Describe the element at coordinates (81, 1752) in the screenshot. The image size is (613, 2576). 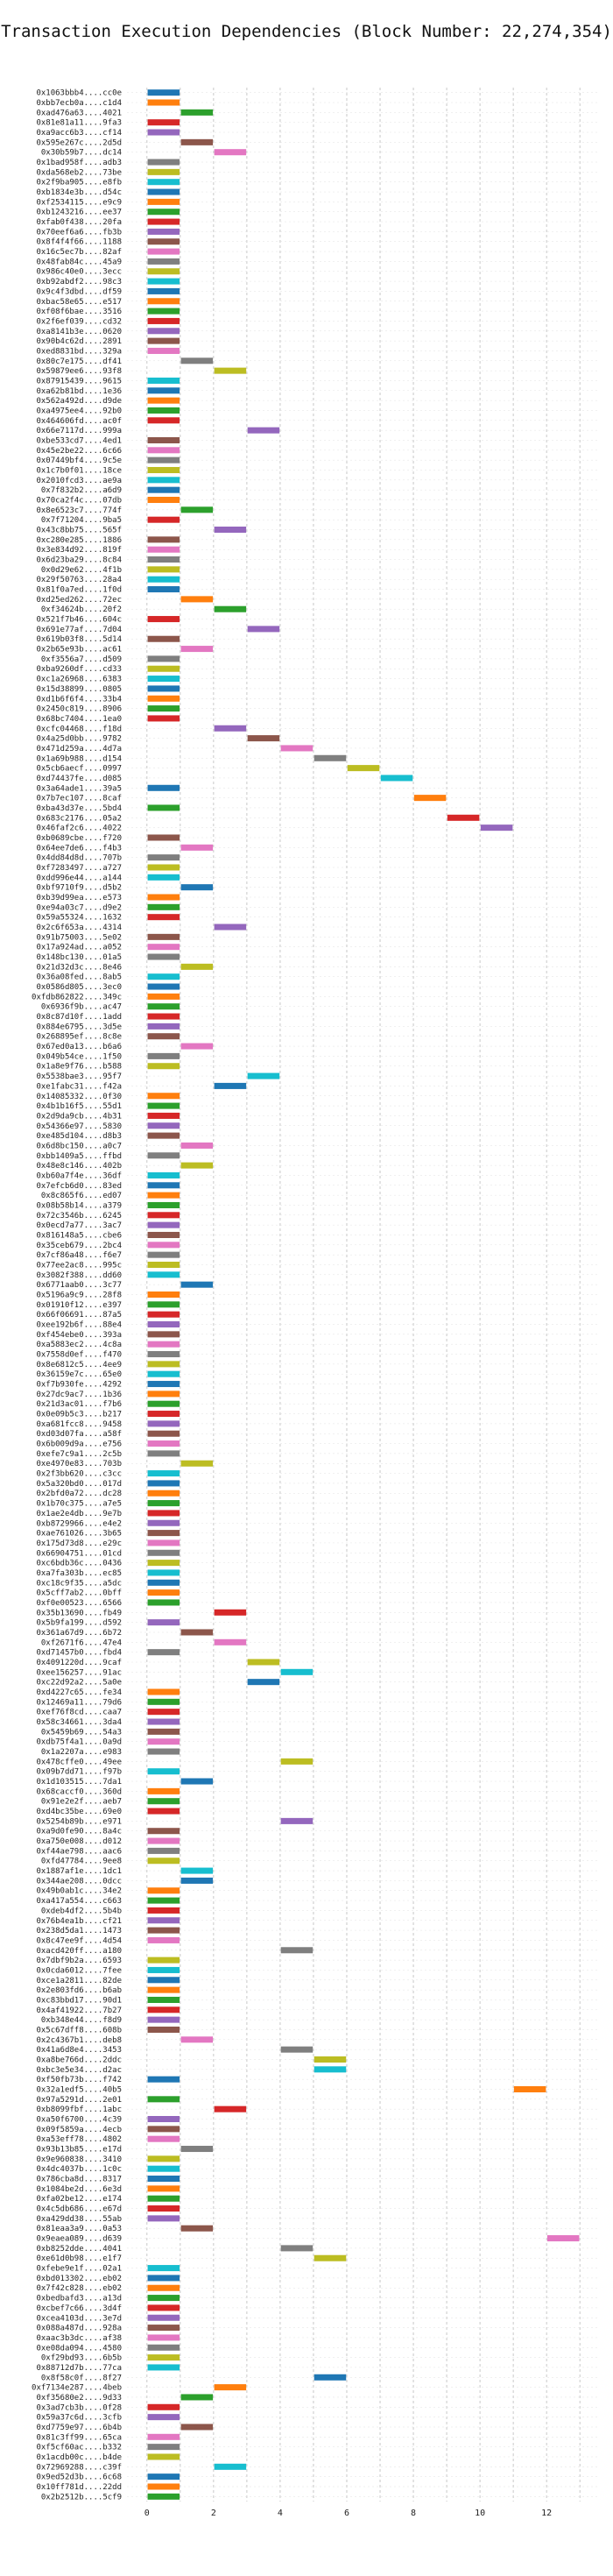
I see `y-tick-label: 0x1a2207a....e983` at that location.